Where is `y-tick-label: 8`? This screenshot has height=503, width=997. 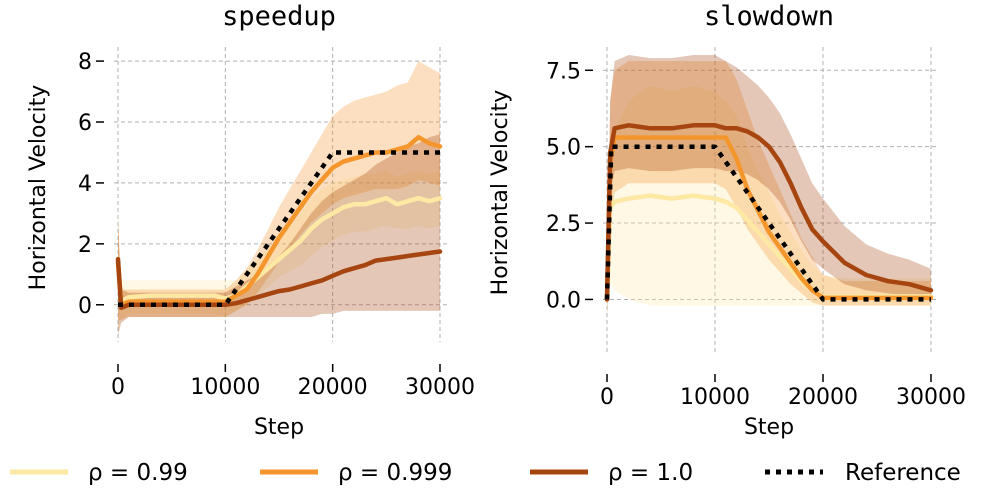 y-tick-label: 8 is located at coordinates (85, 62).